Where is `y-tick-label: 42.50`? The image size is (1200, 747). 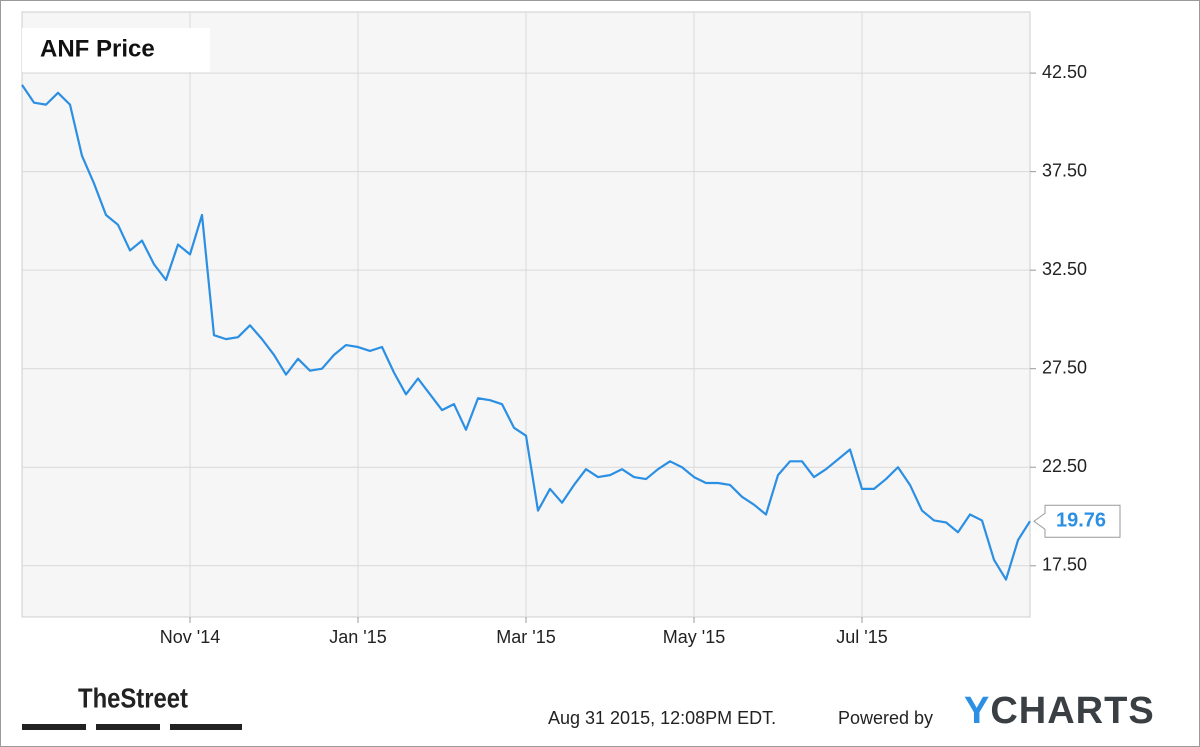 y-tick-label: 42.50 is located at coordinates (1064, 72).